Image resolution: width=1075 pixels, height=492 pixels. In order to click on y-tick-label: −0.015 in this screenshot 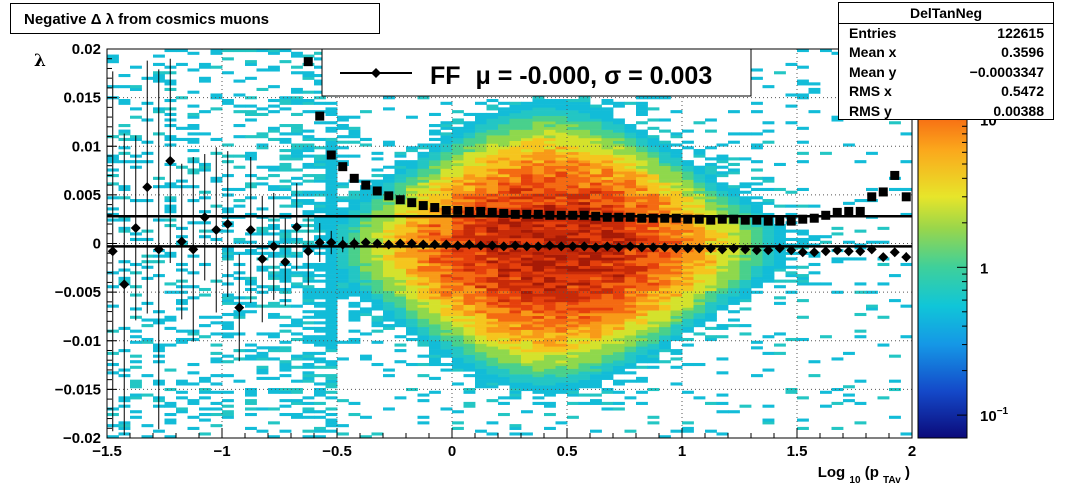, I will do `click(78, 389)`.